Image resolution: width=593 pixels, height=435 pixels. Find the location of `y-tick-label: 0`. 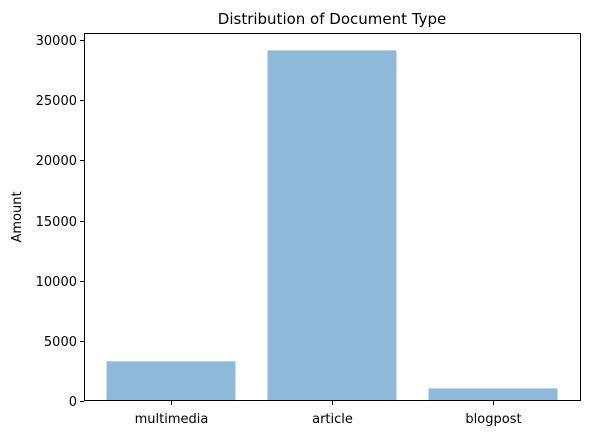

y-tick-label: 0 is located at coordinates (73, 402).